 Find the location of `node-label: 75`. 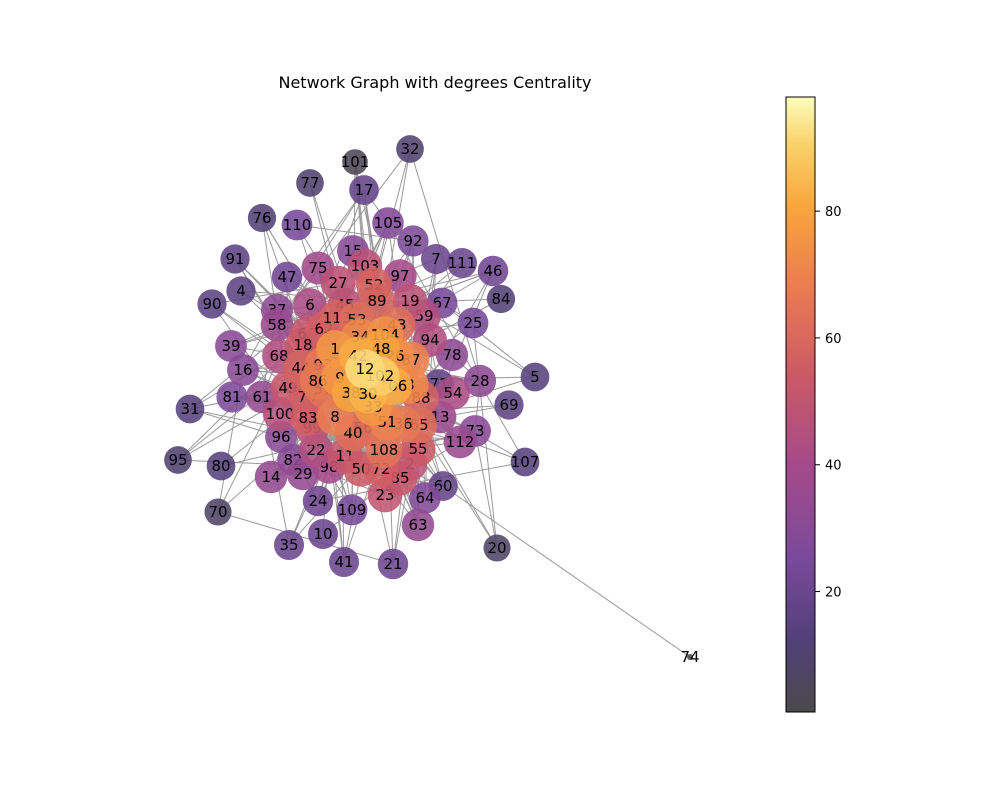

node-label: 75 is located at coordinates (317, 268).